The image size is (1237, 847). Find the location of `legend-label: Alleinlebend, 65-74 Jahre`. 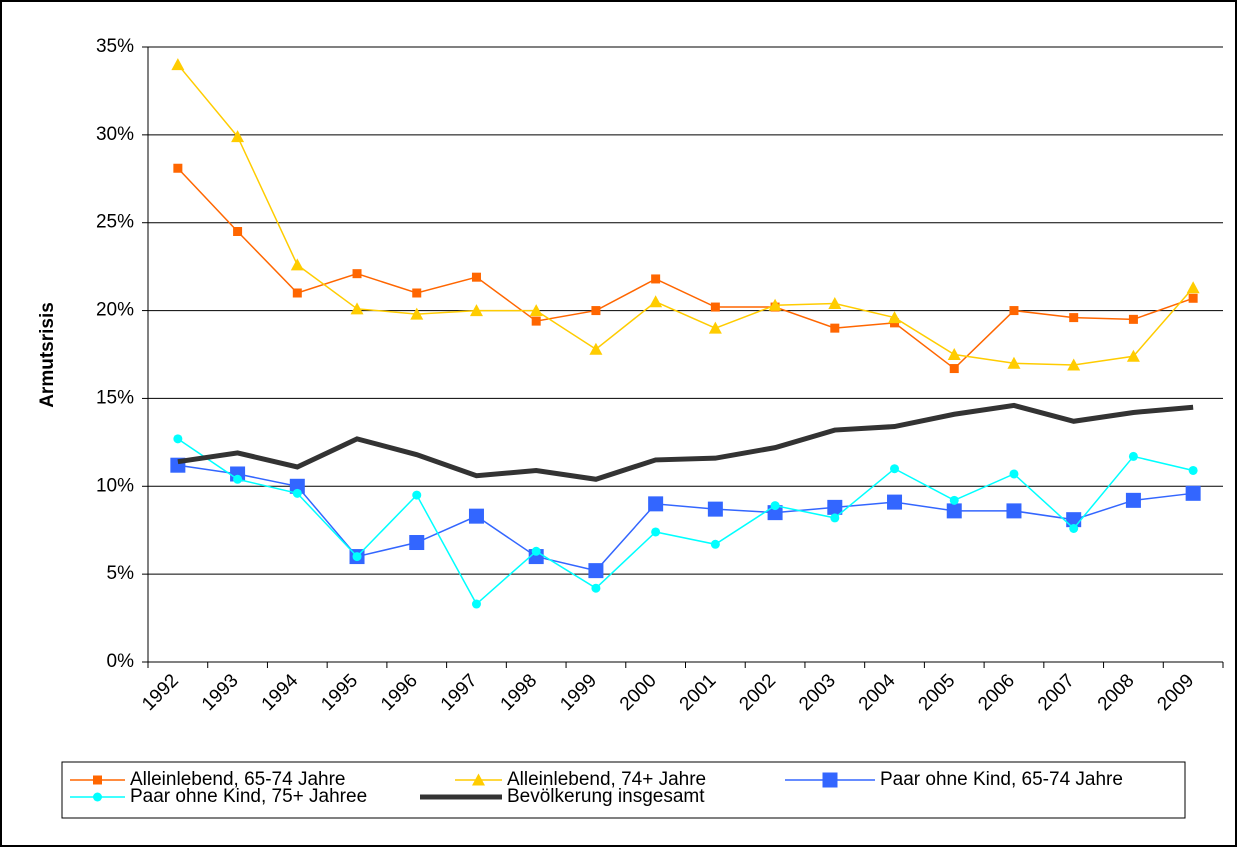

legend-label: Alleinlebend, 65-74 Jahre is located at coordinates (238, 779).